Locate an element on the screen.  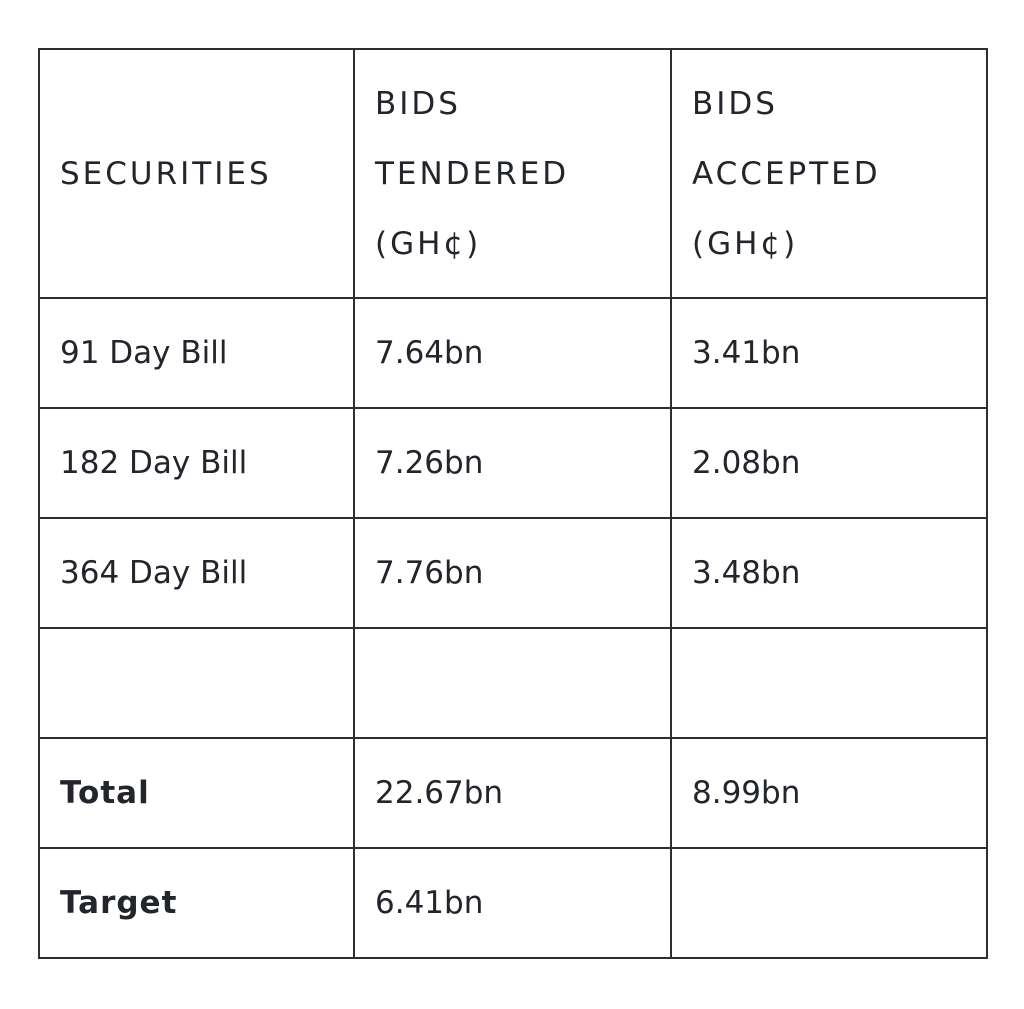
table-cell: 91 Day Bill is located at coordinates (196, 353).